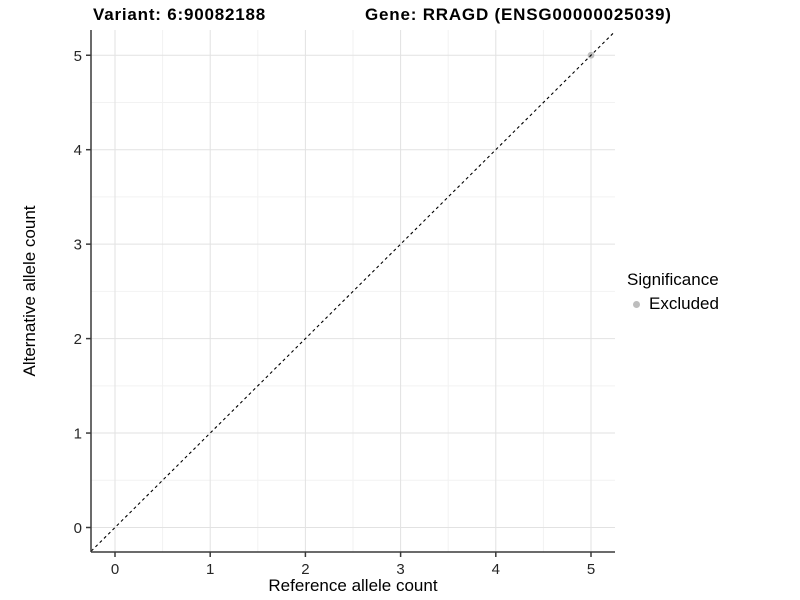 The width and height of the screenshot is (800, 600). Describe the element at coordinates (673, 292) in the screenshot. I see `legend: Significance Excluded` at that location.